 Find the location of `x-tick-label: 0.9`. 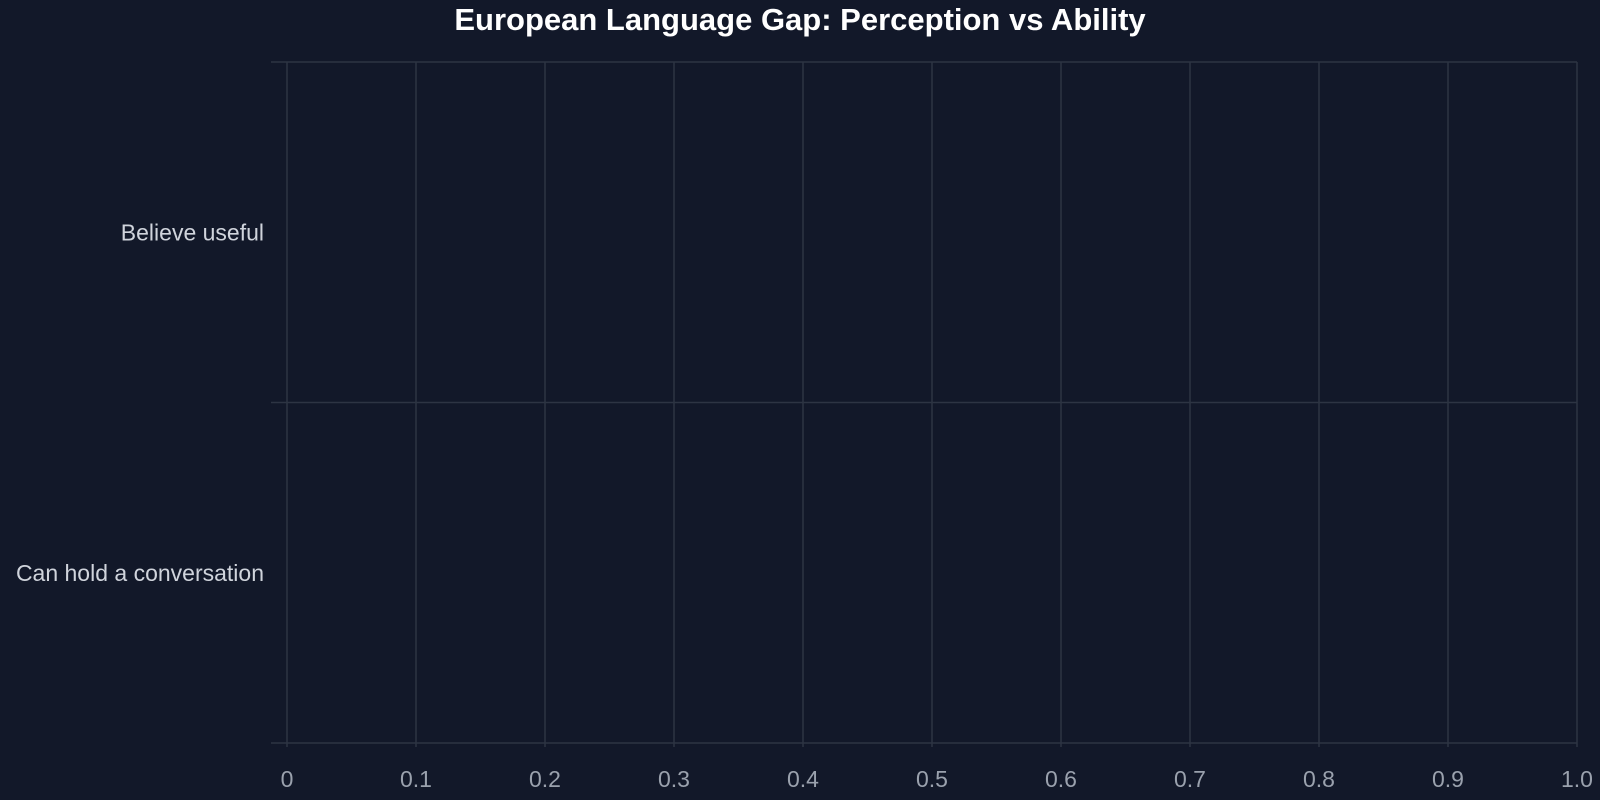

x-tick-label: 0.9 is located at coordinates (1448, 779).